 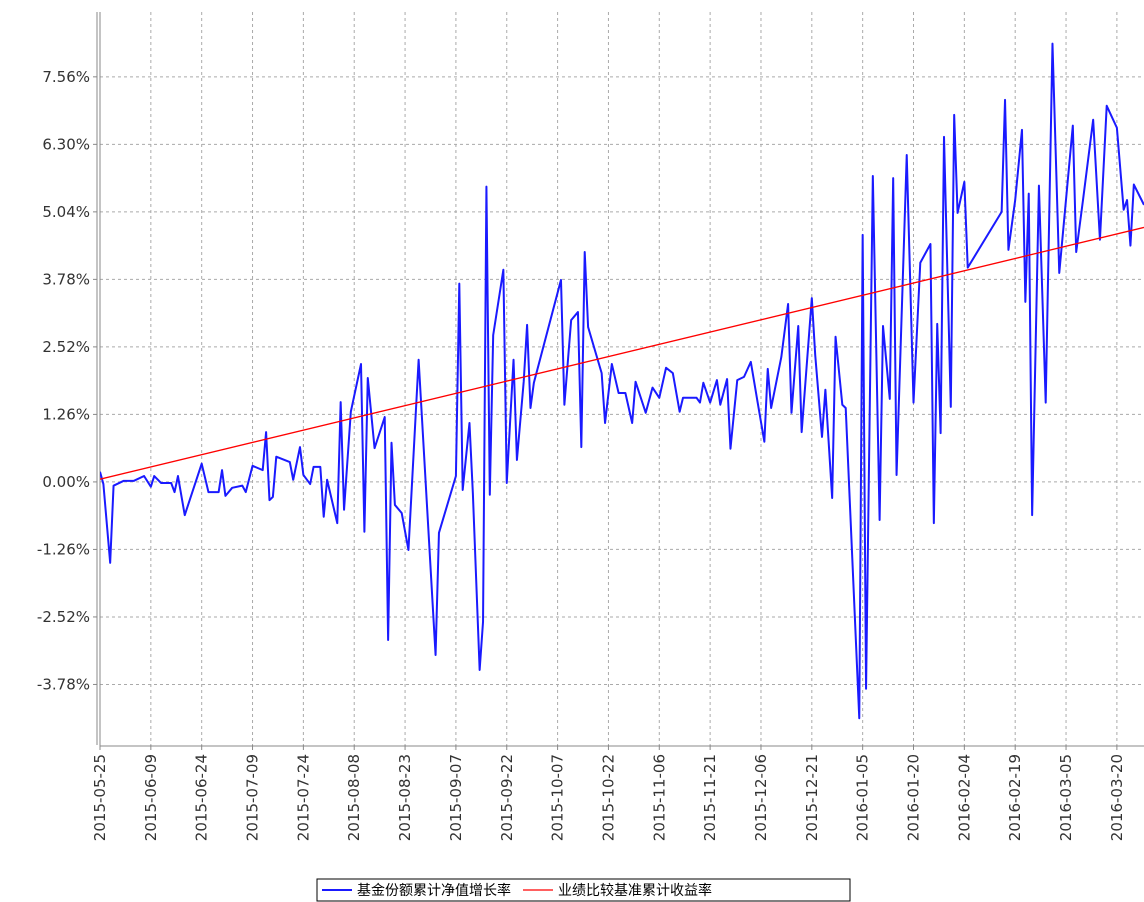 I want to click on y-tick-label: 5.04%, so click(x=66, y=212).